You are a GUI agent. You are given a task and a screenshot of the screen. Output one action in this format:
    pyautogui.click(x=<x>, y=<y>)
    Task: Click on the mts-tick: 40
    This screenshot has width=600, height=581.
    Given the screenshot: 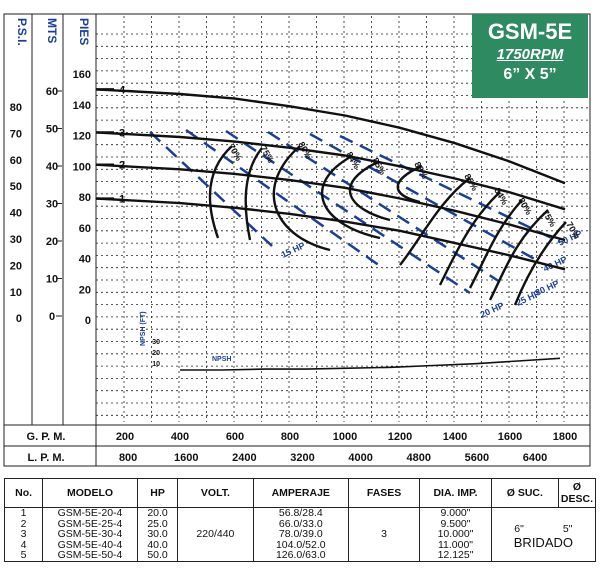 What is the action you would take?
    pyautogui.click(x=52, y=167)
    